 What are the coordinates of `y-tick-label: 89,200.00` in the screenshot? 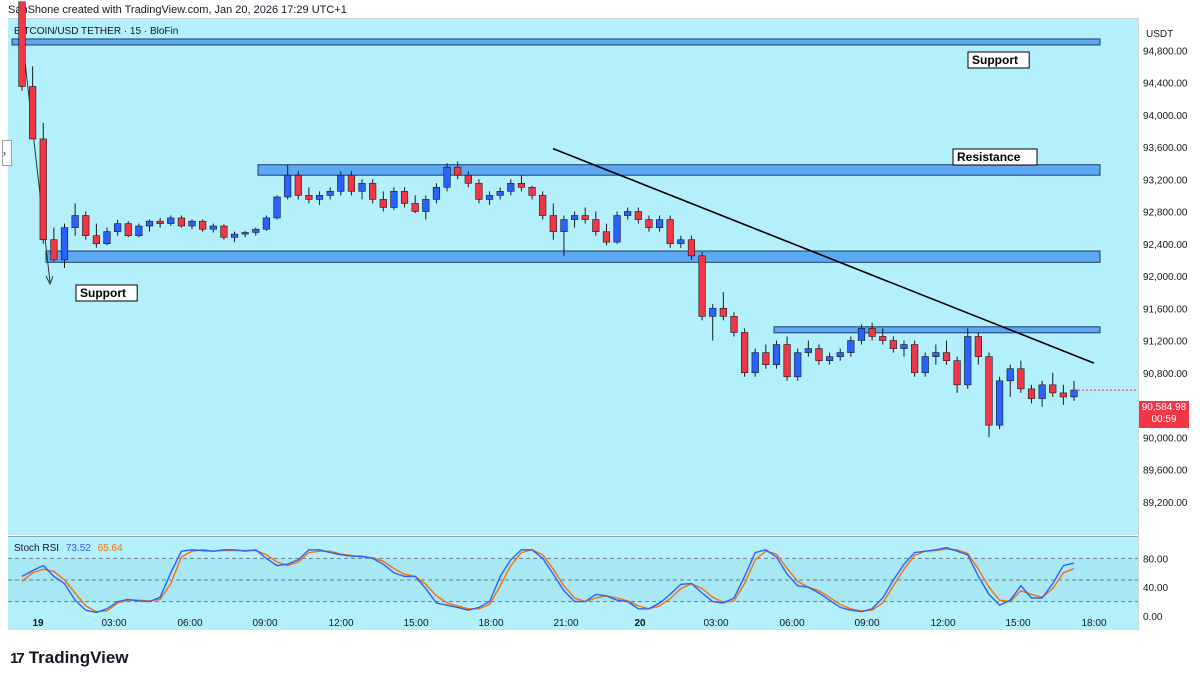 It's located at (1165, 503).